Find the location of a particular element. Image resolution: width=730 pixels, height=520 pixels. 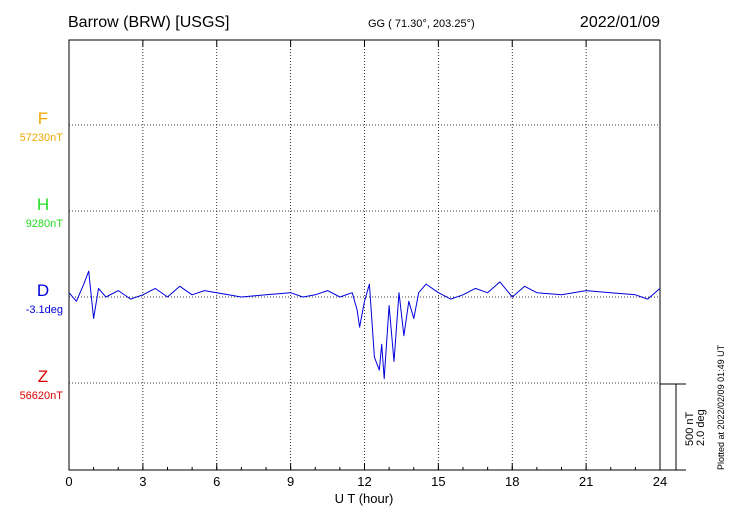

station-title: Barrow (BRW) [USGS] is located at coordinates (149, 22).